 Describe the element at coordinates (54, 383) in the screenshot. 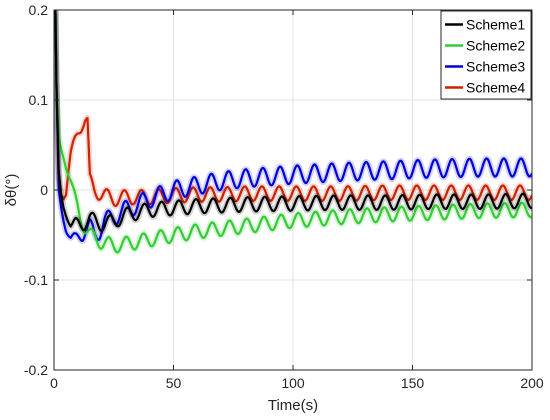

I see `x-tick-label: 0` at that location.